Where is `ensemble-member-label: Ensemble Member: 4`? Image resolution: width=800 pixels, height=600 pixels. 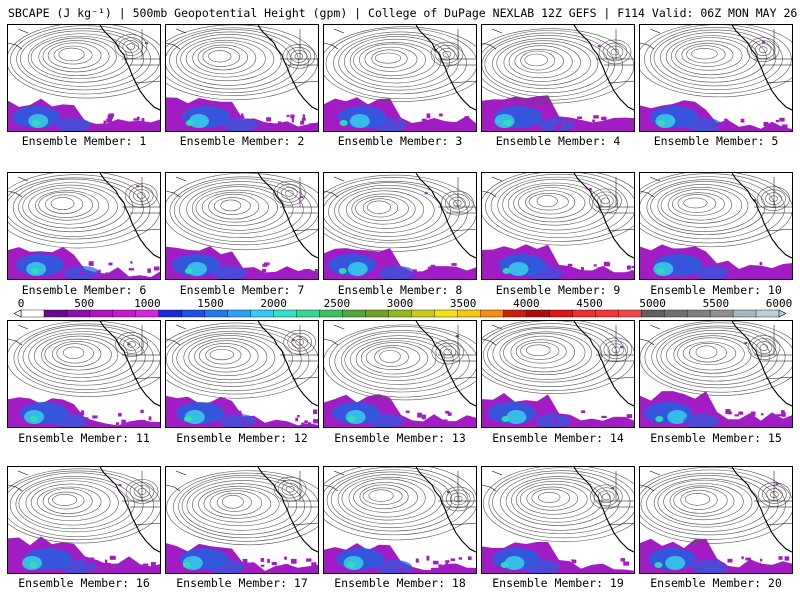 ensemble-member-label: Ensemble Member: 4 is located at coordinates (558, 141).